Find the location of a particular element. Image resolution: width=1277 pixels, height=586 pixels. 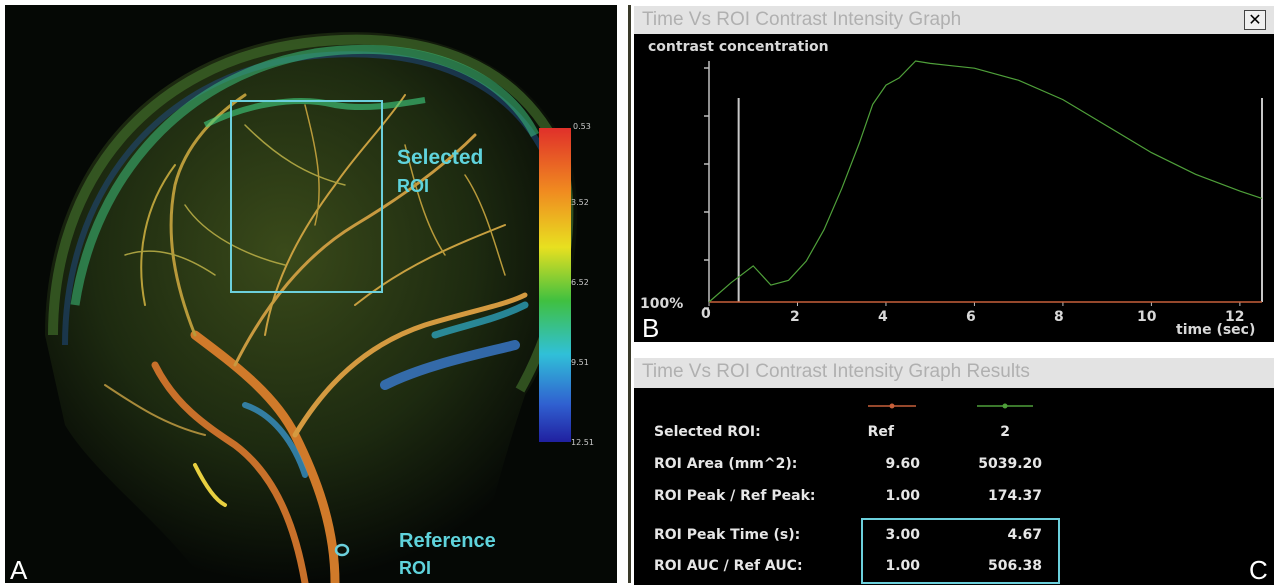

colorbar-tick-2: 6.52 is located at coordinates (580, 282).